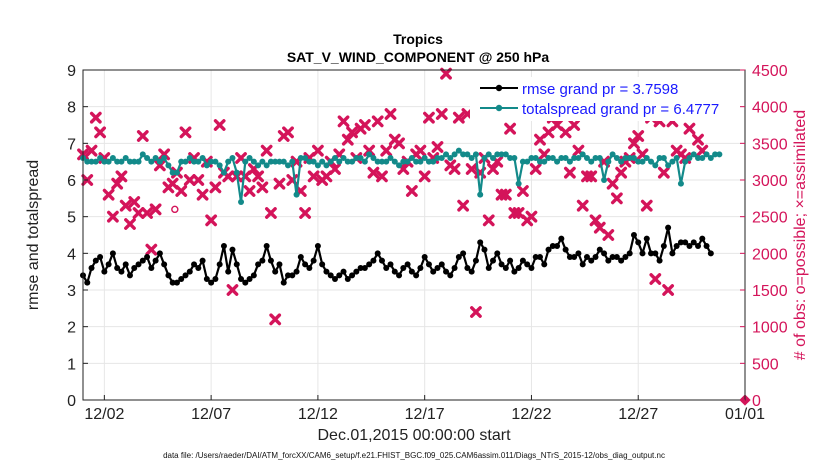 The height and width of the screenshot is (470, 830). Describe the element at coordinates (770, 218) in the screenshot. I see `y-right-tick-label: 2500` at that location.